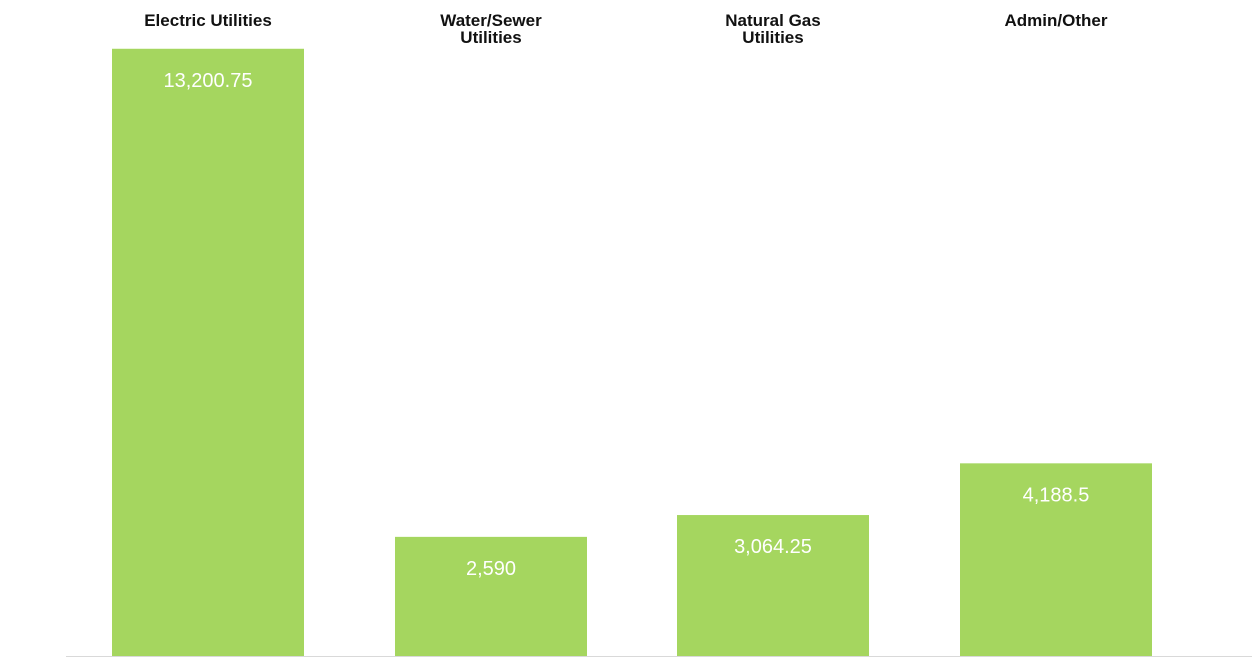 This screenshot has height=658, width=1252. What do you see at coordinates (1056, 495) in the screenshot?
I see `value-label-3: 4,188.5` at bounding box center [1056, 495].